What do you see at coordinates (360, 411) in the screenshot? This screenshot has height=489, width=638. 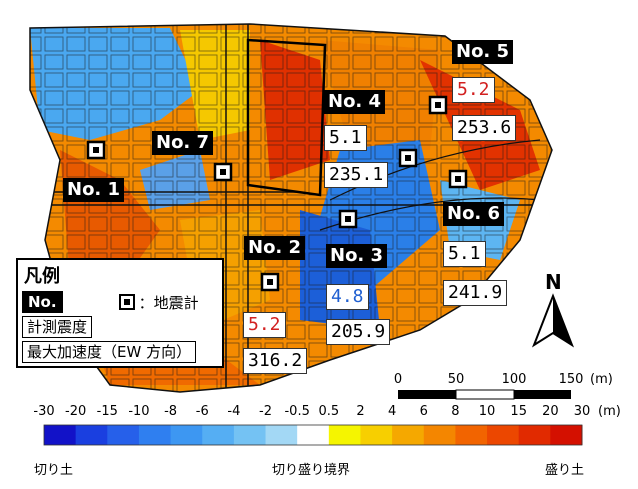 I see `colorbar-tick: 2` at bounding box center [360, 411].